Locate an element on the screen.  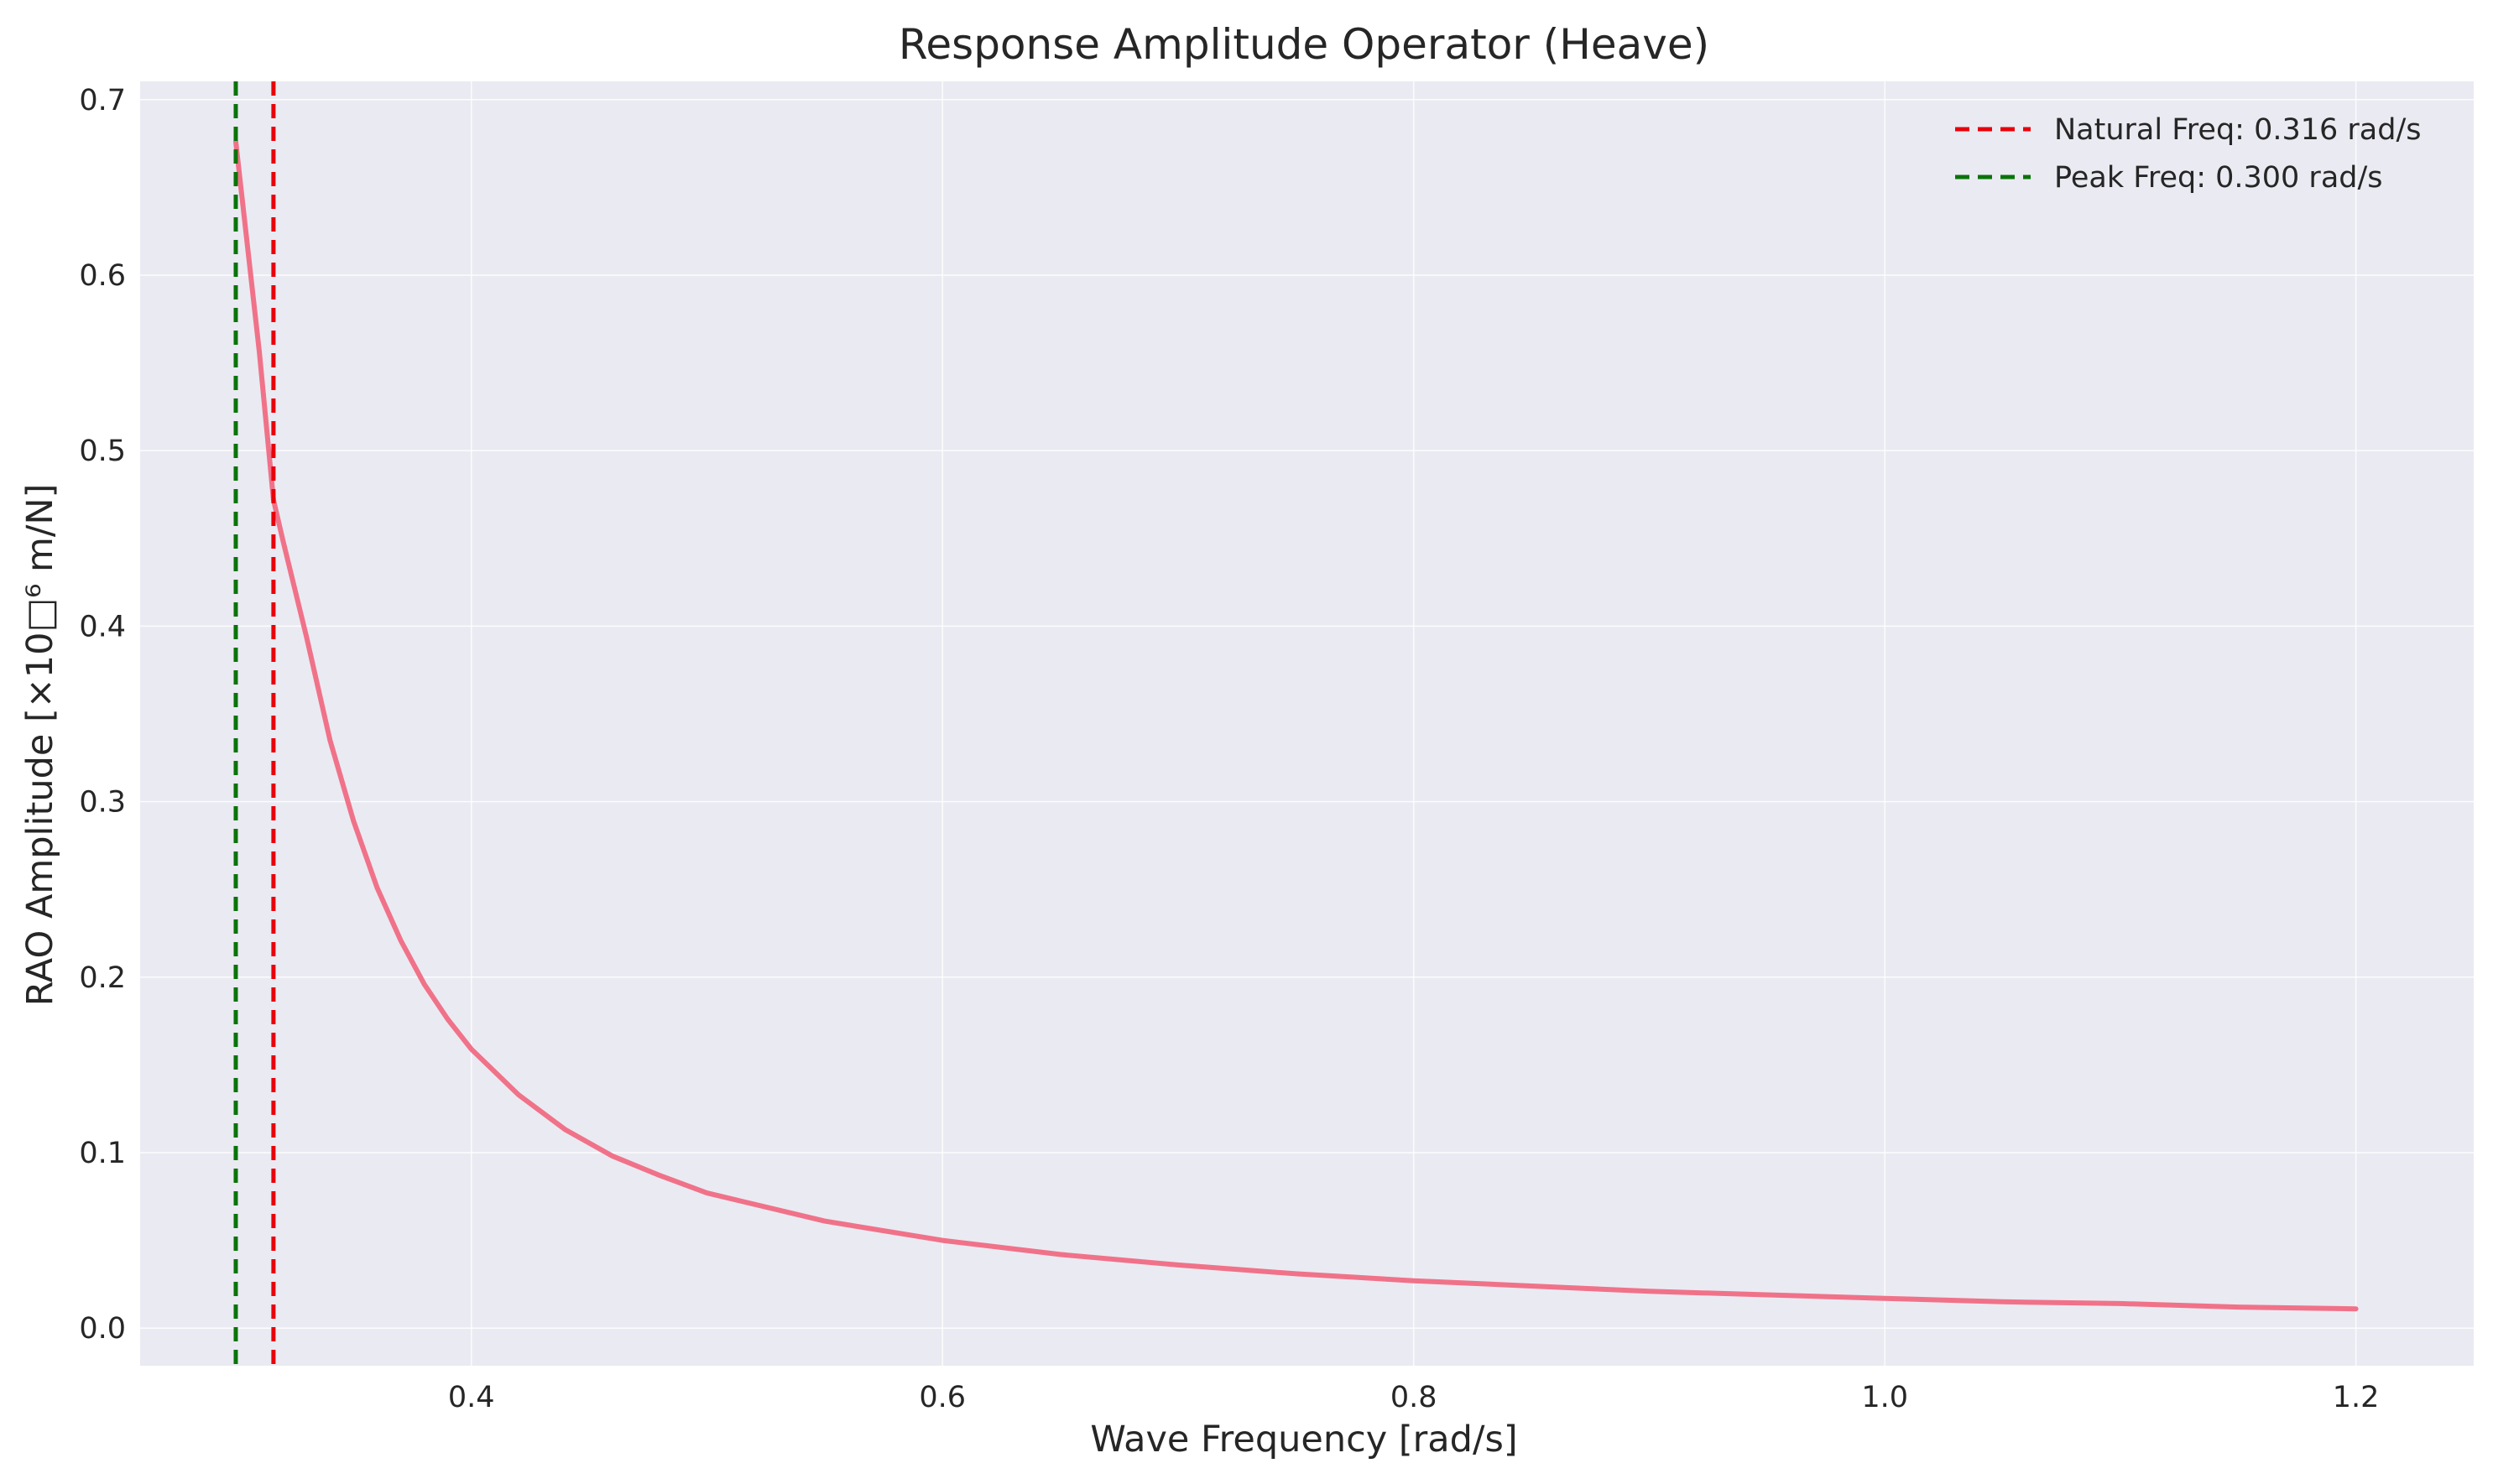
y-tick-label: 0.5 is located at coordinates (102, 451).